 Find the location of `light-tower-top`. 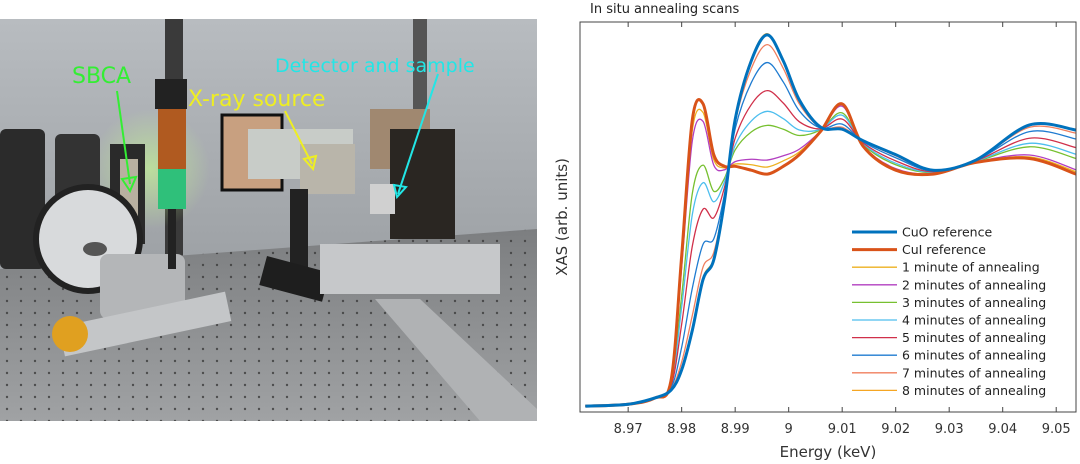

light-tower-top is located at coordinates (171, 94).